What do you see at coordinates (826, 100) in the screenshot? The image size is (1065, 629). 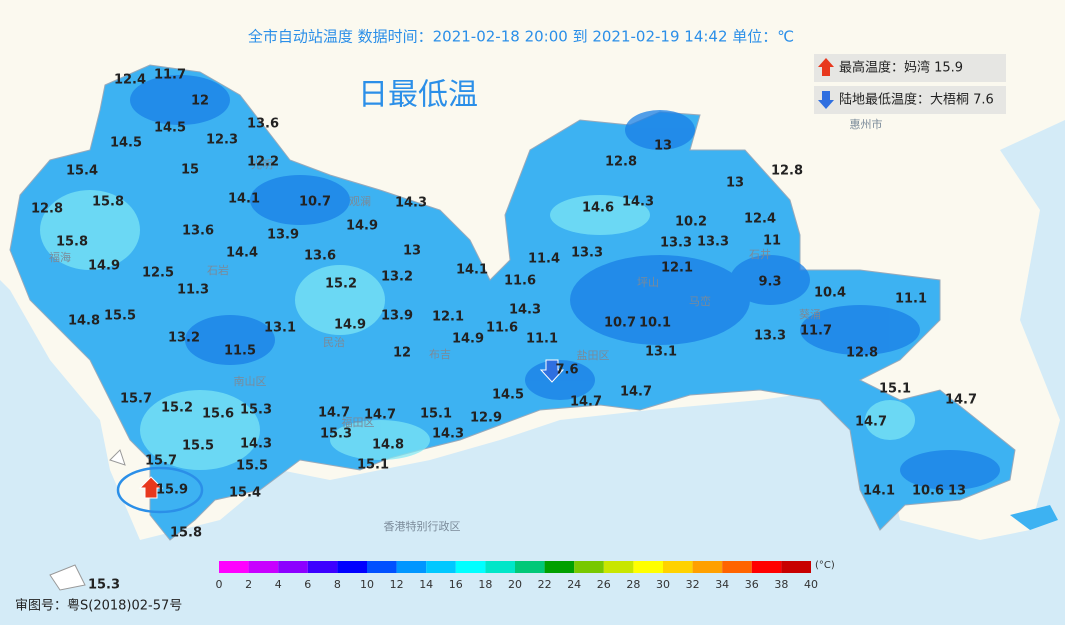 I see `legend-min-icon` at bounding box center [826, 100].